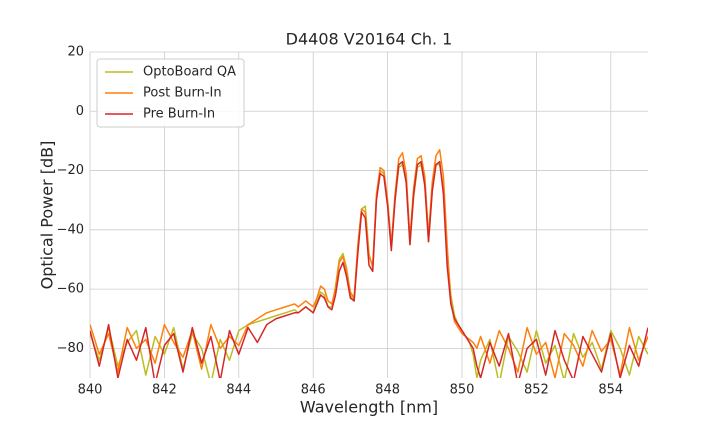 The height and width of the screenshot is (432, 720). What do you see at coordinates (70, 229) in the screenshot?
I see `y-tick-label: −40` at bounding box center [70, 229].